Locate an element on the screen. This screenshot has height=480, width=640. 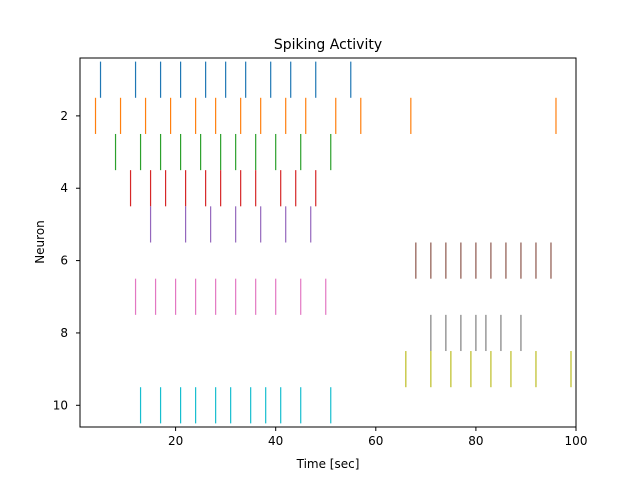
neuron-8-spikes is located at coordinates (476, 333).